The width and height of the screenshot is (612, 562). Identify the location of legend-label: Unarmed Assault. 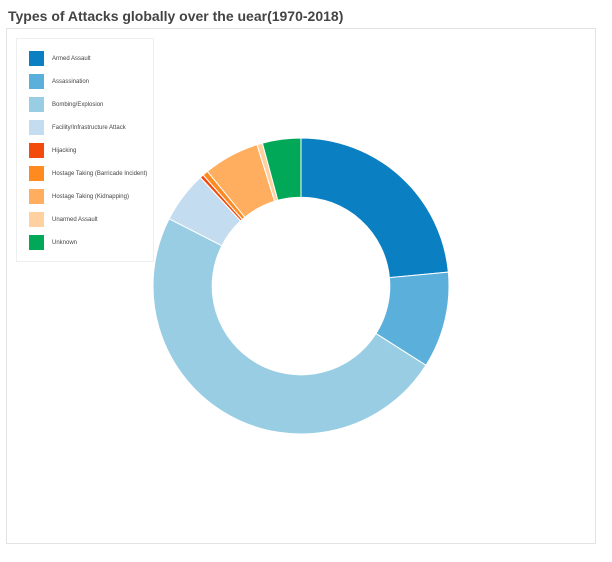
(75, 219).